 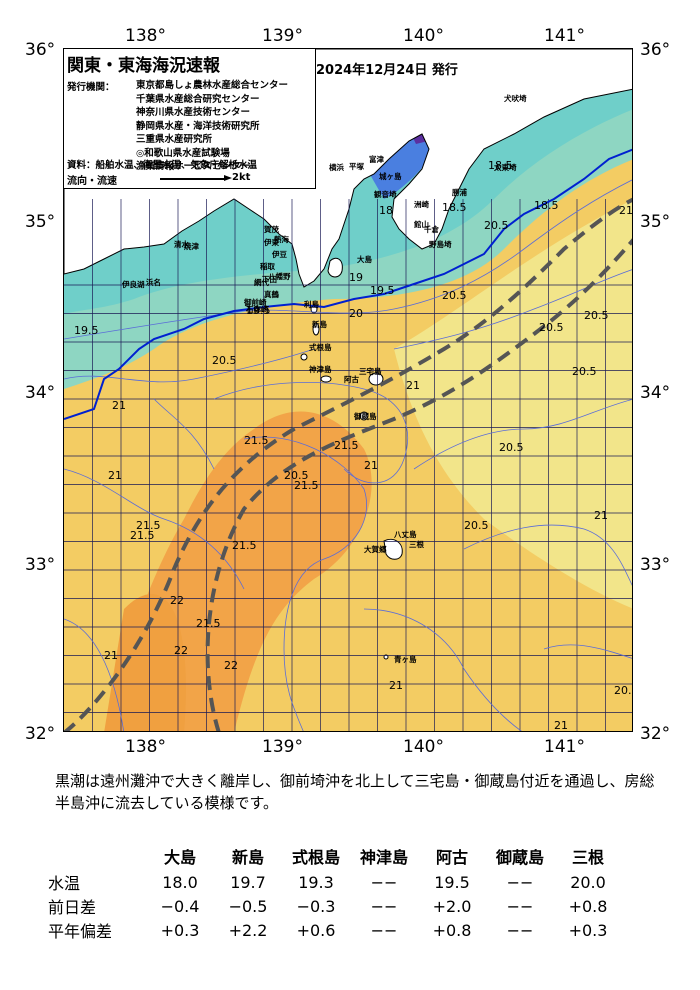 What do you see at coordinates (416, 544) in the screenshot?
I see `place-label: 三根` at bounding box center [416, 544].